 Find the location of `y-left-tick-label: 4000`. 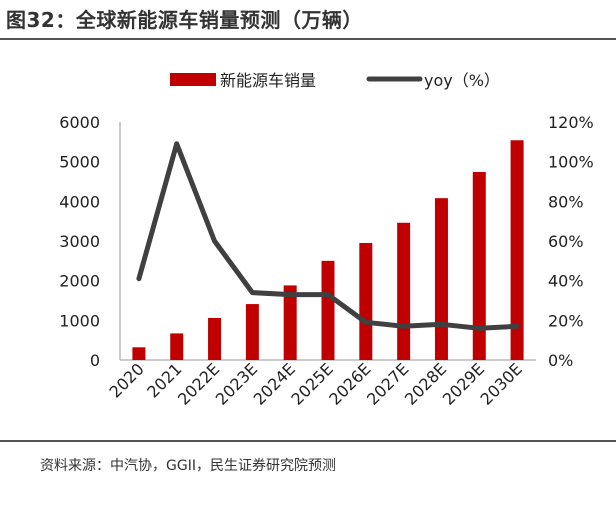

y-left-tick-label: 4000 is located at coordinates (79, 201).